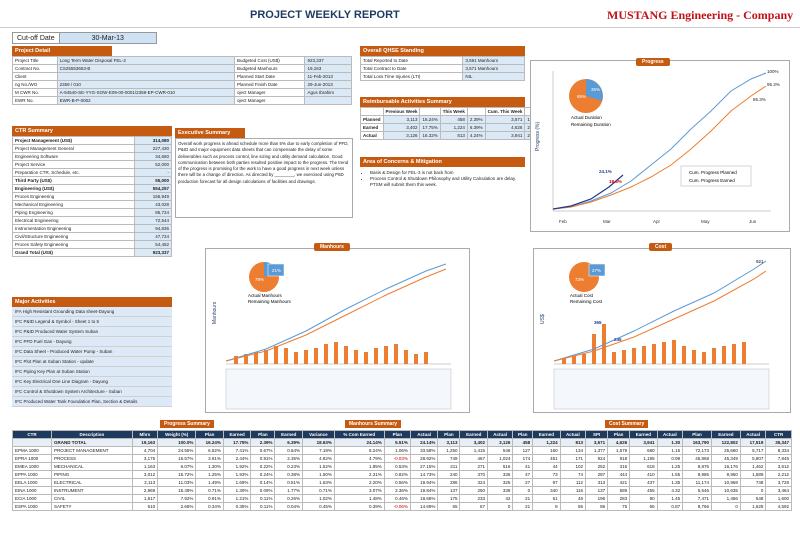  Describe the element at coordinates (35, 60) in the screenshot. I see `detail-label: Project Title` at that location.